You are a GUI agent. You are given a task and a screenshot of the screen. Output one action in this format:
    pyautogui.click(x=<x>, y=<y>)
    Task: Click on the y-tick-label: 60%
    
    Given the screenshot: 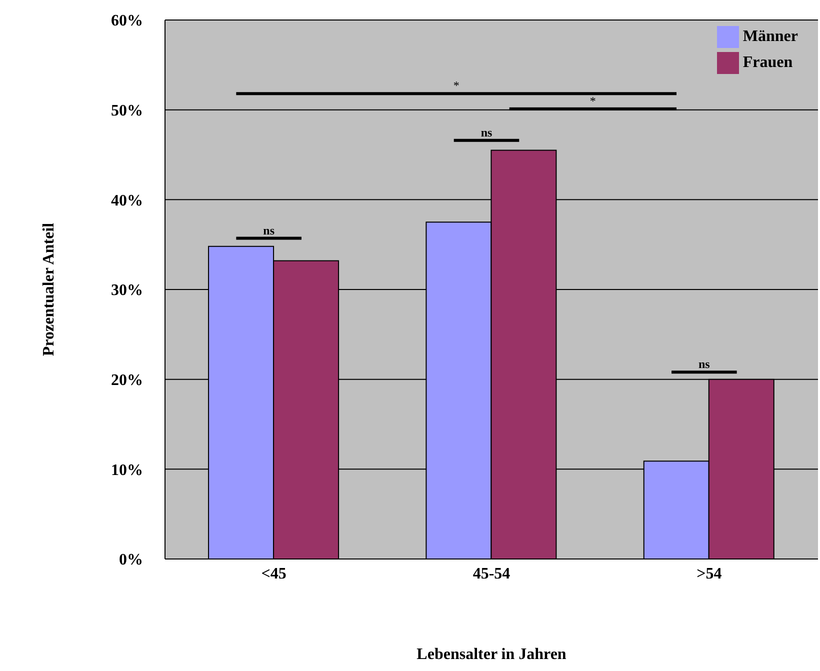 What is the action you would take?
    pyautogui.click(x=127, y=21)
    